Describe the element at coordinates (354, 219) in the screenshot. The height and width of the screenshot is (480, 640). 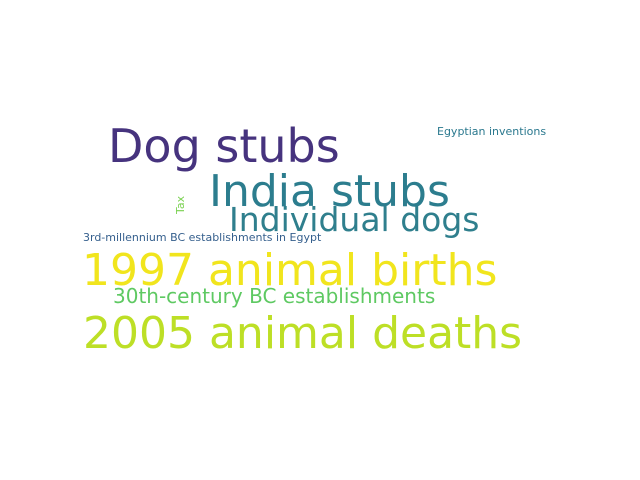
I see `word-individual-dogs: Individual dogs` at that location.